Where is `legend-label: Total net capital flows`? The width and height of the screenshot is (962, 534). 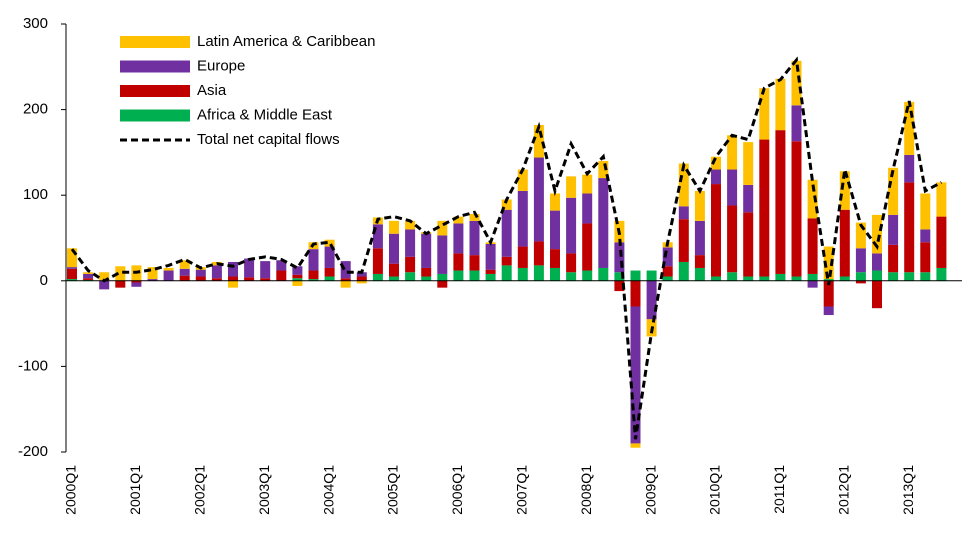
legend-label: Total net capital flows is located at coordinates (268, 139).